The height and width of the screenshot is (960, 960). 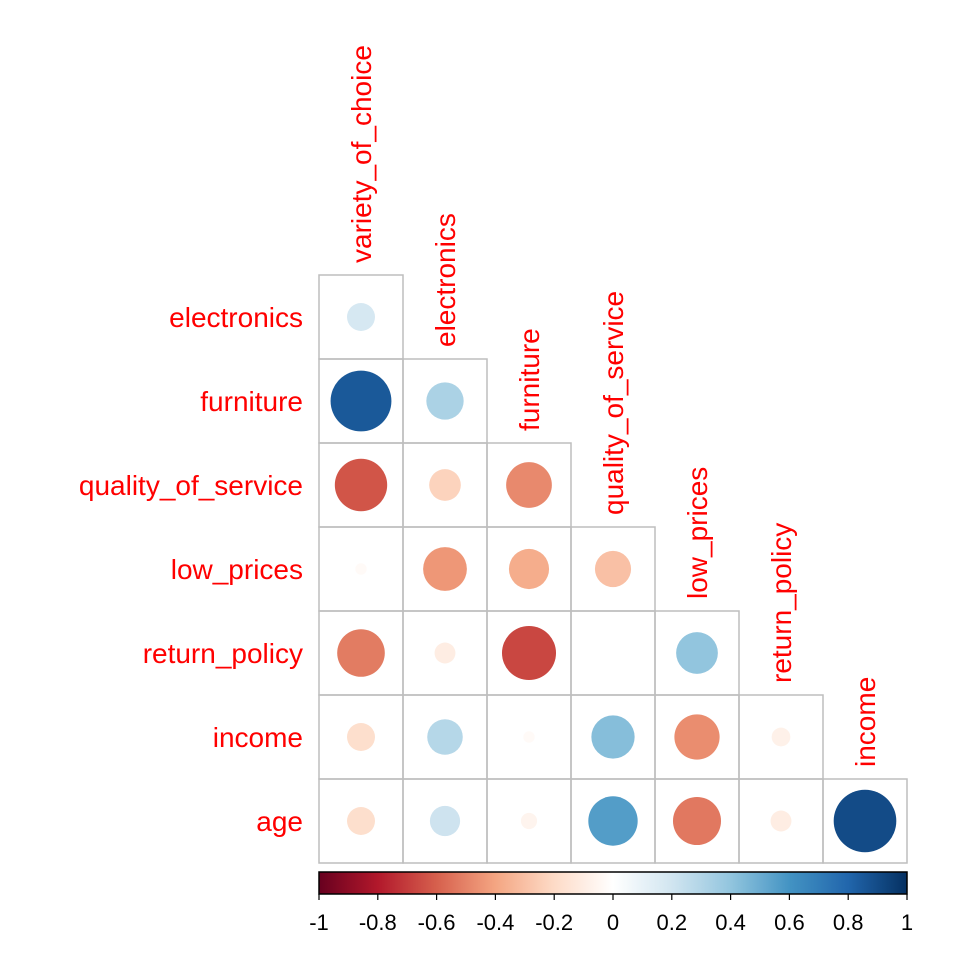 What do you see at coordinates (613, 403) in the screenshot?
I see `column-label: quality_of_service` at bounding box center [613, 403].